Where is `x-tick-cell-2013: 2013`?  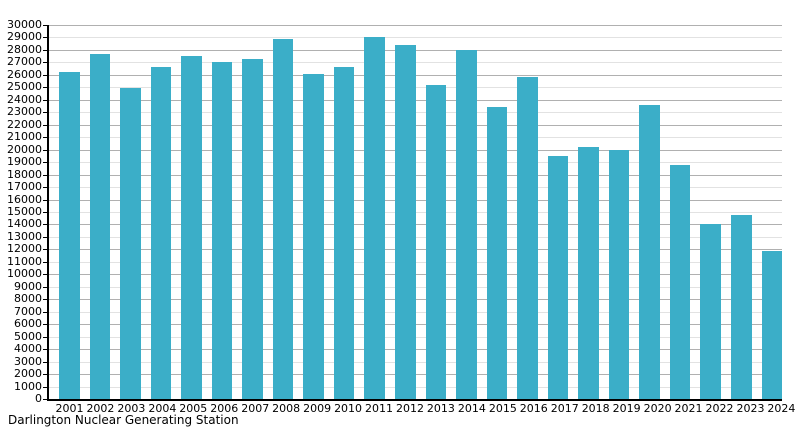
x-tick-cell-2013: 2013 is located at coordinates (441, 409).